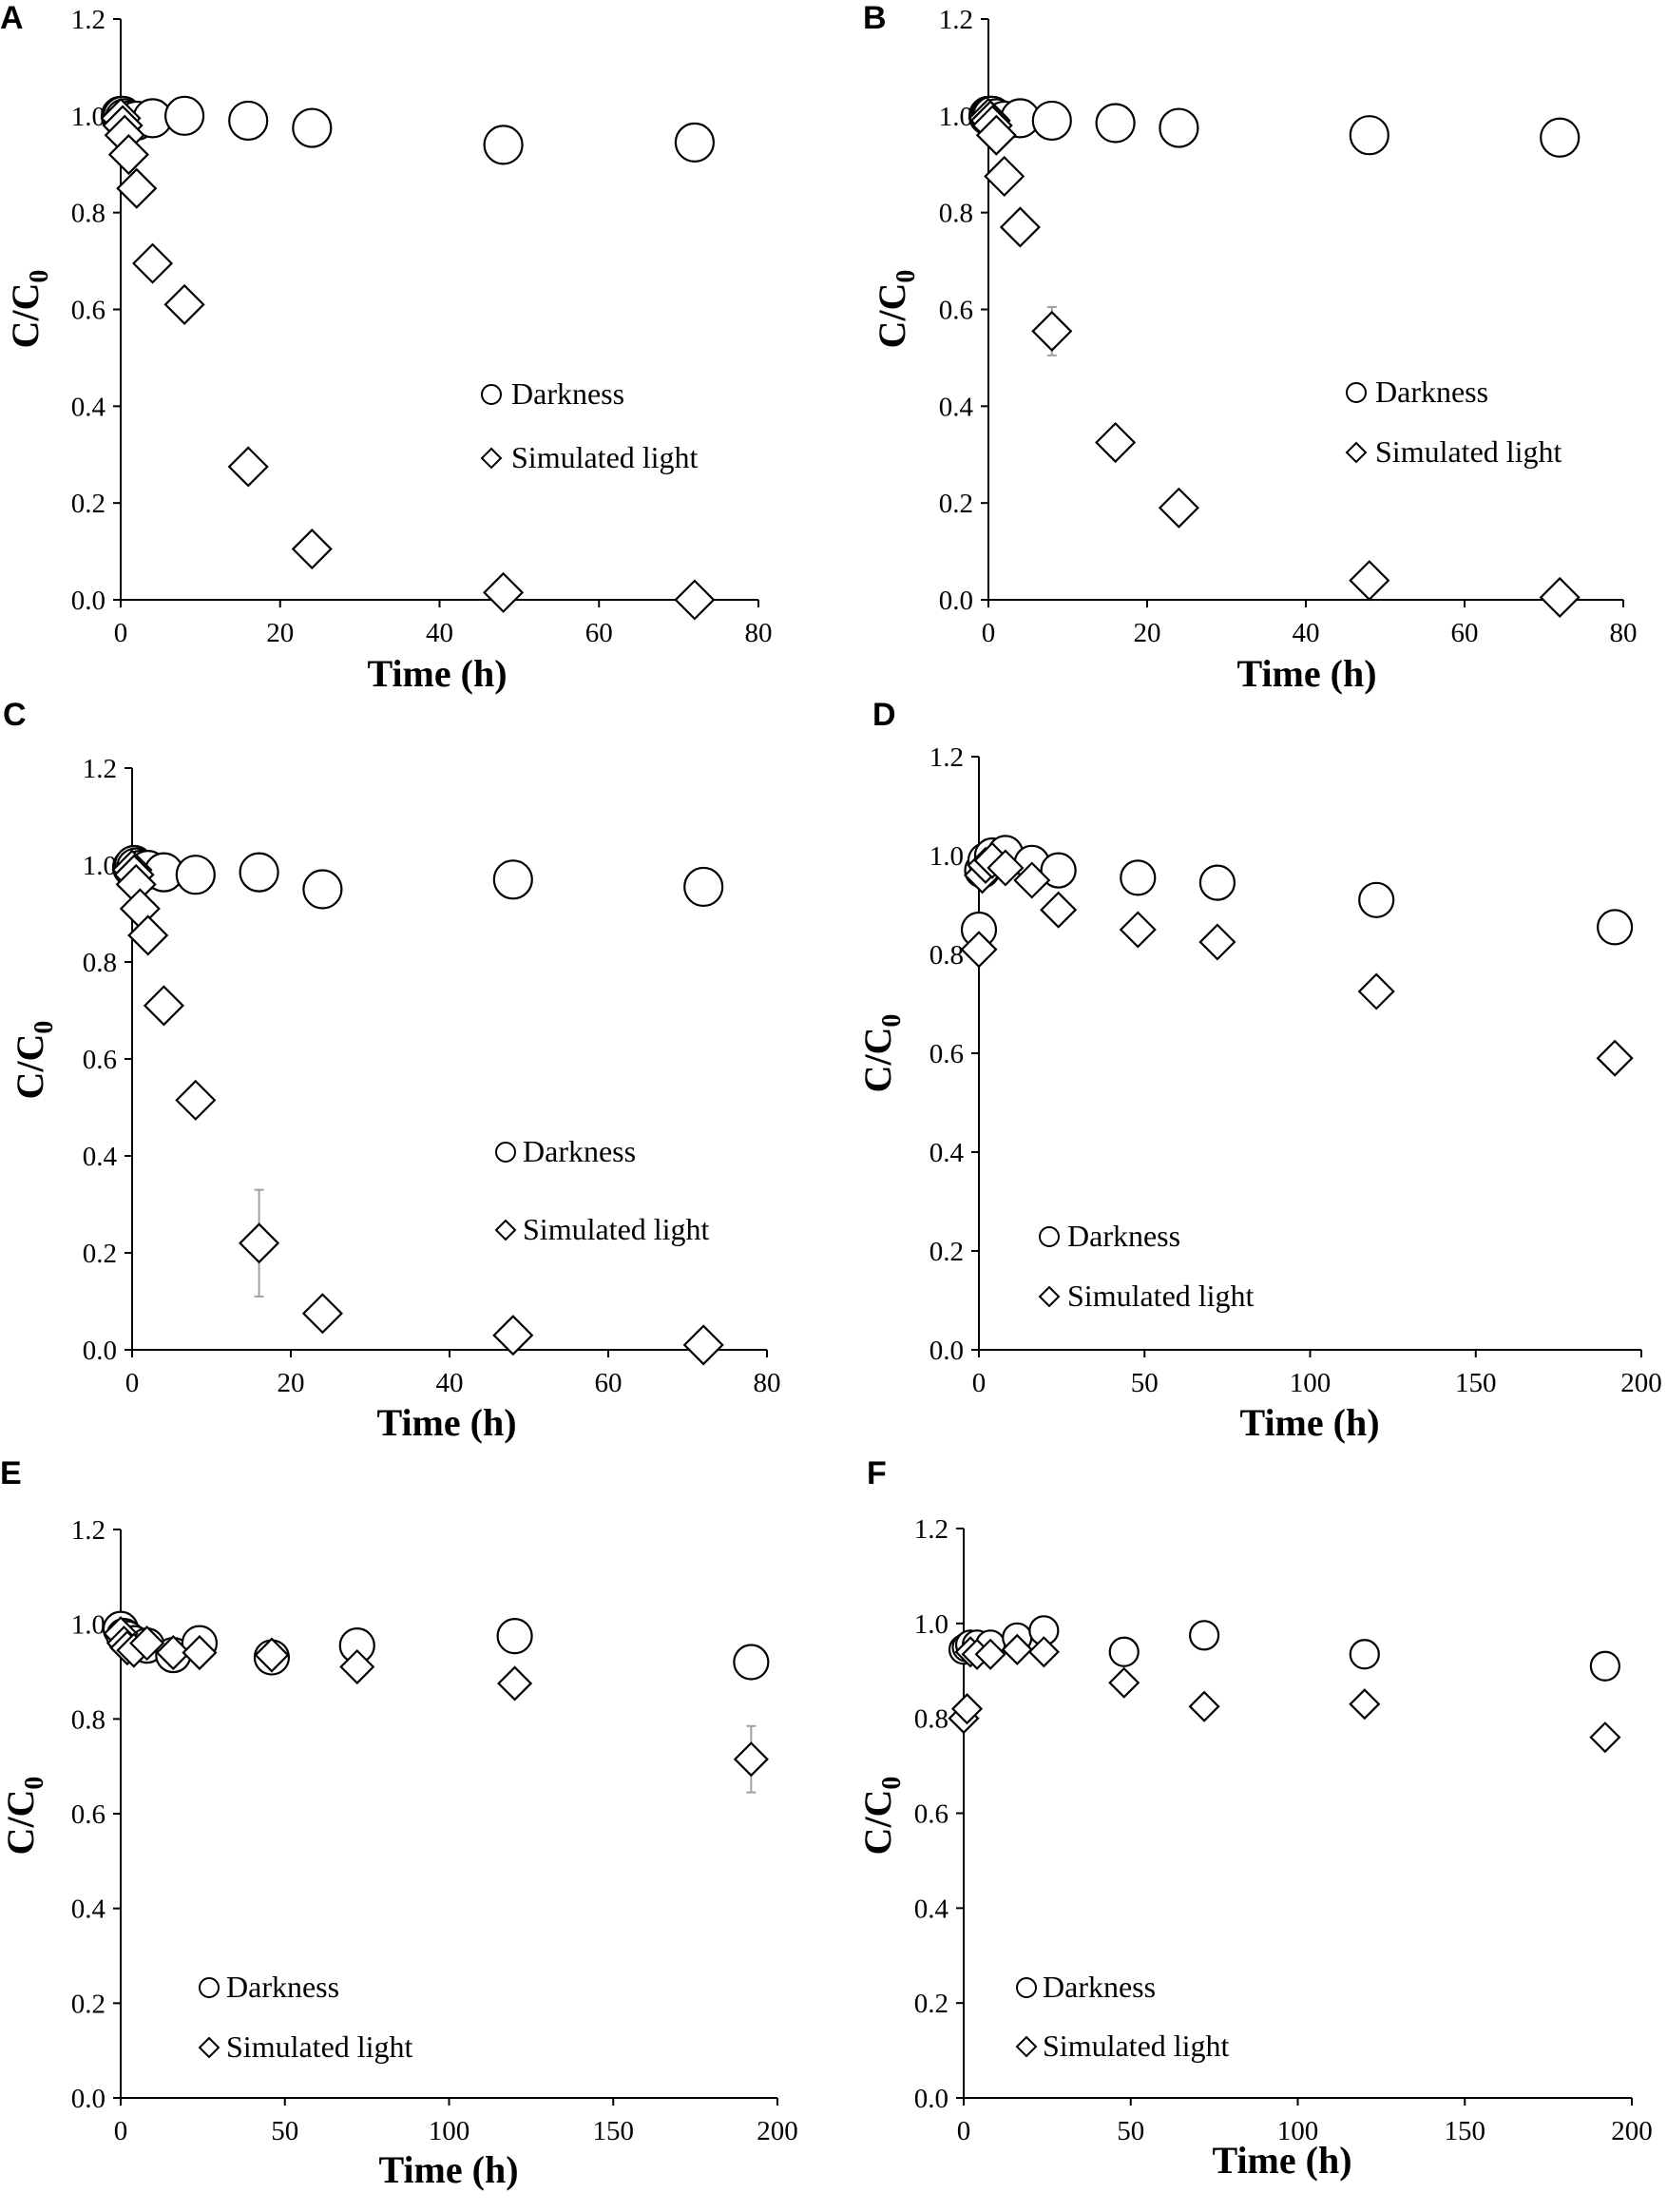 This screenshot has width=1667, height=2212. I want to click on panel-letter: A, so click(12, 18).